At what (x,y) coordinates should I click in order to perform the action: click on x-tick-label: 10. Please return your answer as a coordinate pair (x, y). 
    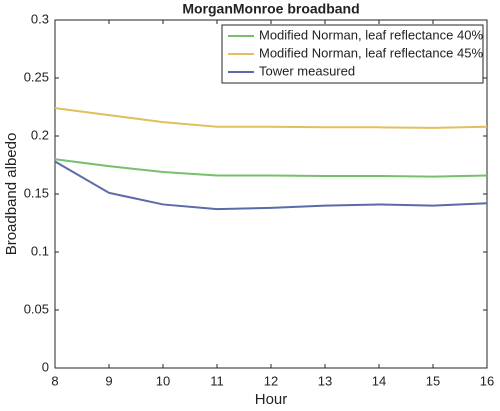
    Looking at the image, I should click on (163, 380).